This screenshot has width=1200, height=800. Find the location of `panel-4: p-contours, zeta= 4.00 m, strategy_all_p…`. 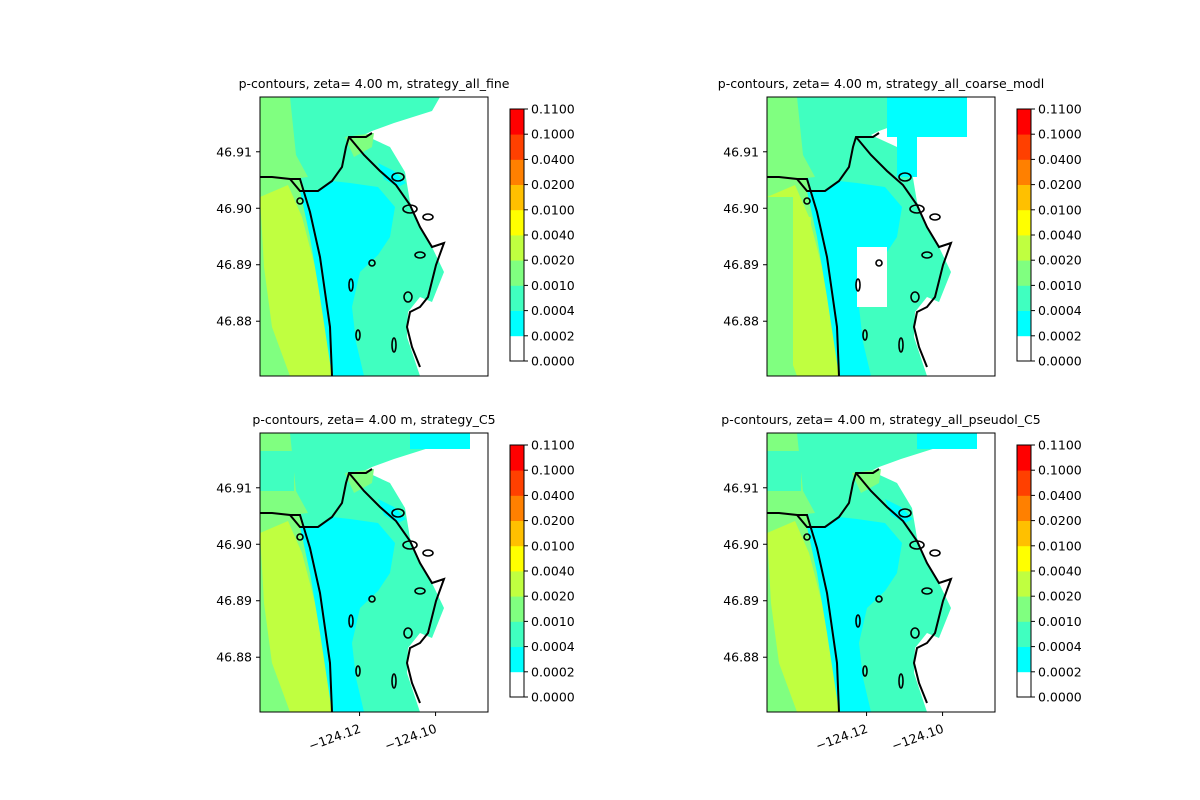

panel-4: p-contours, zeta= 4.00 m, strategy_all_p… is located at coordinates (901, 582).